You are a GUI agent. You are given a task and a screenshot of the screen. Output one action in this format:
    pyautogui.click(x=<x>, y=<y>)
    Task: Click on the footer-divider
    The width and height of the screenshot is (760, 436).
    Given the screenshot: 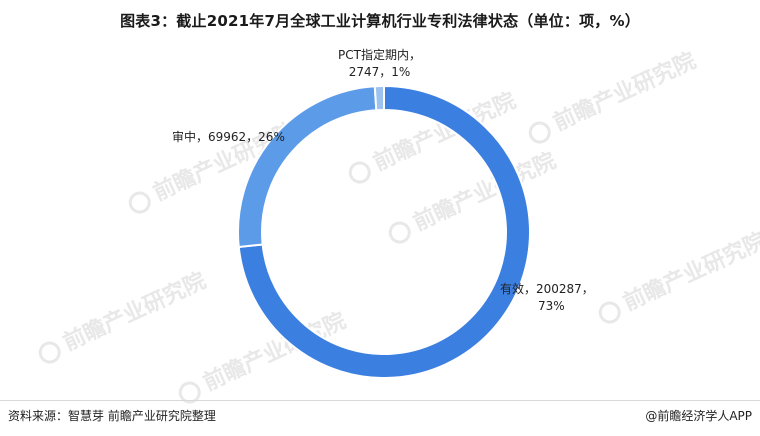 What is the action you would take?
    pyautogui.click(x=380, y=400)
    